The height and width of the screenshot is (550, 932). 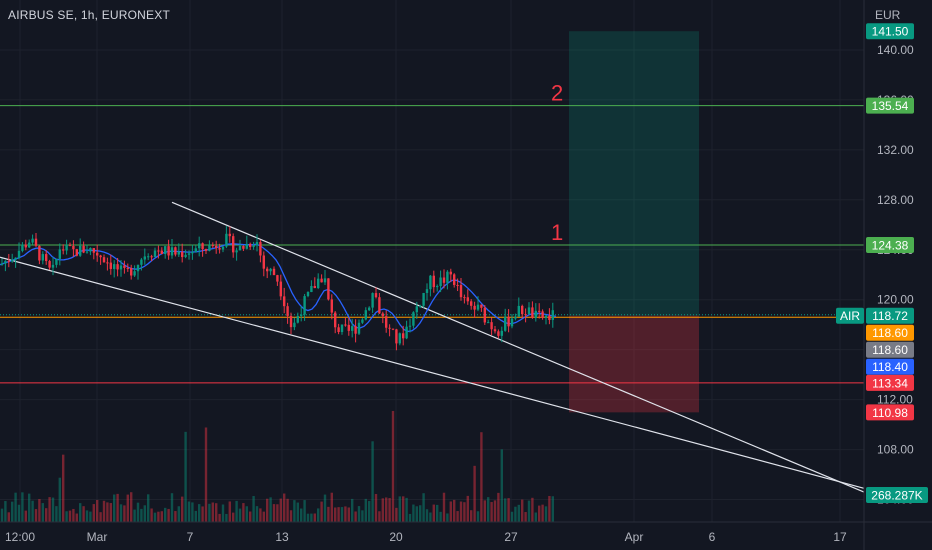 I want to click on x-tick-label: Apr, so click(x=634, y=537).